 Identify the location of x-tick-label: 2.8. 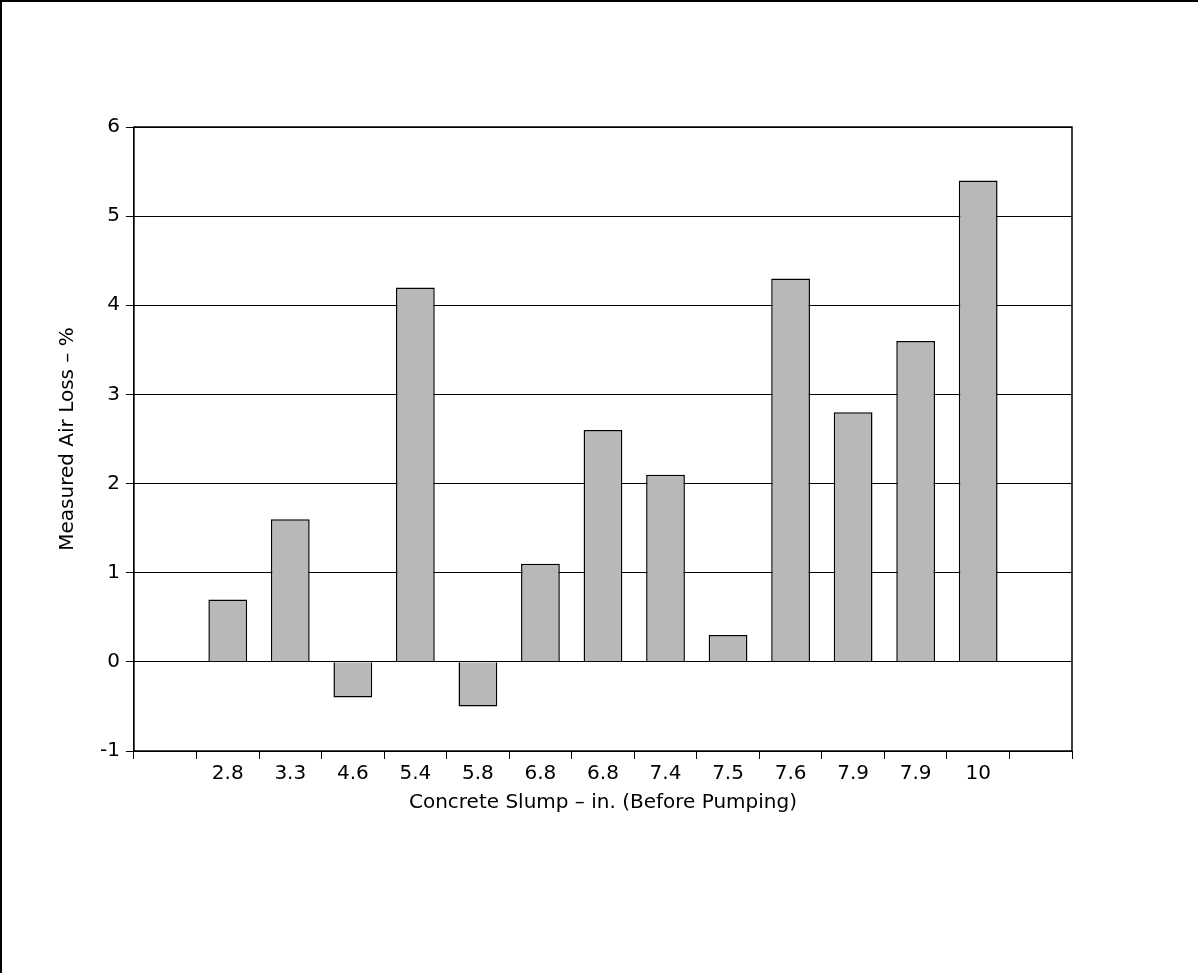
(227, 772).